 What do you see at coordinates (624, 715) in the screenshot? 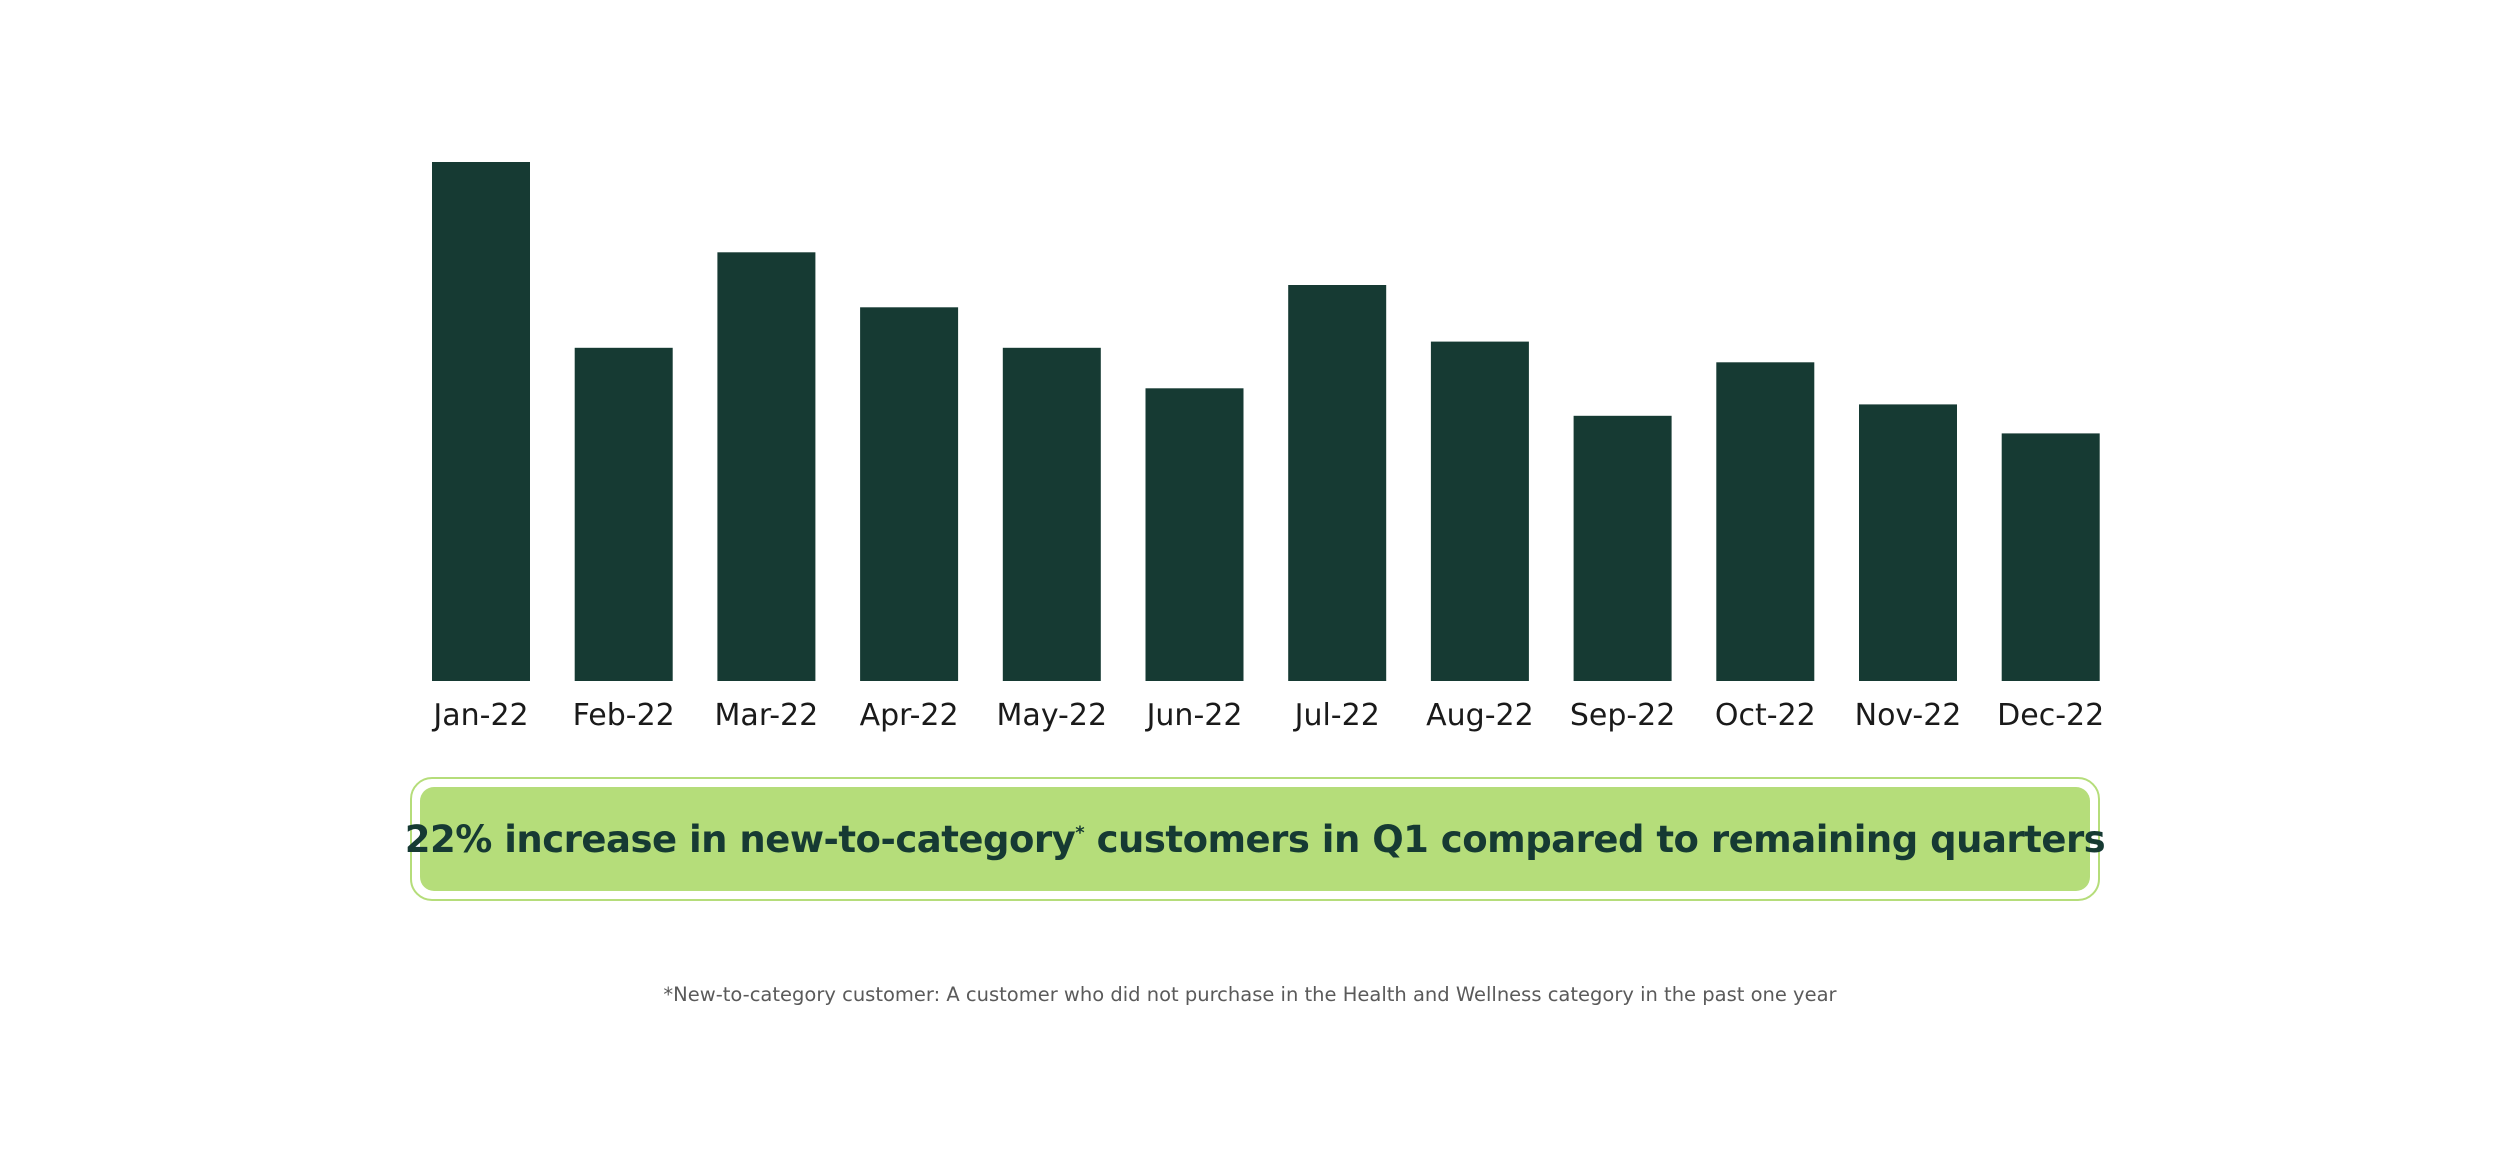
I see `x-tick-label-feb-22: Feb-22` at bounding box center [624, 715].